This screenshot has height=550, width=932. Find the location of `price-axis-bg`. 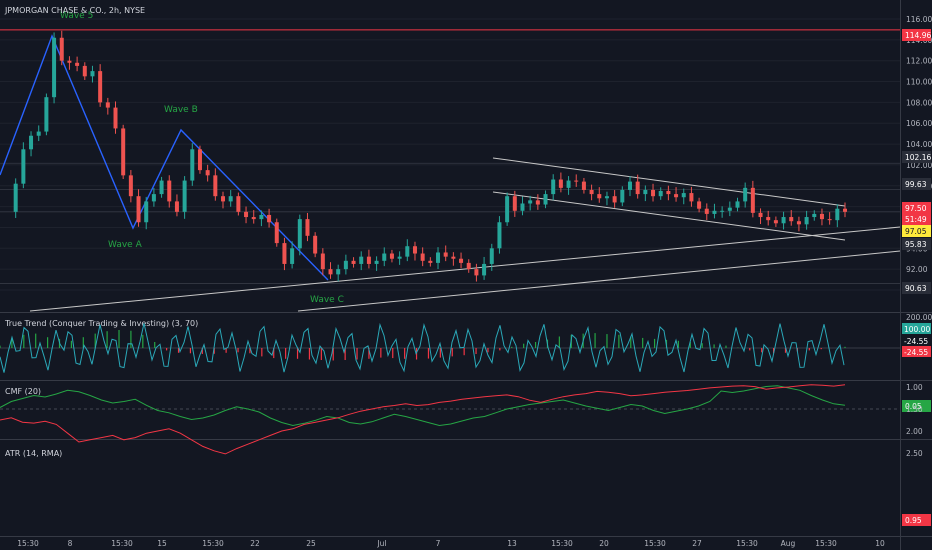

price-axis-bg is located at coordinates (916, 268).